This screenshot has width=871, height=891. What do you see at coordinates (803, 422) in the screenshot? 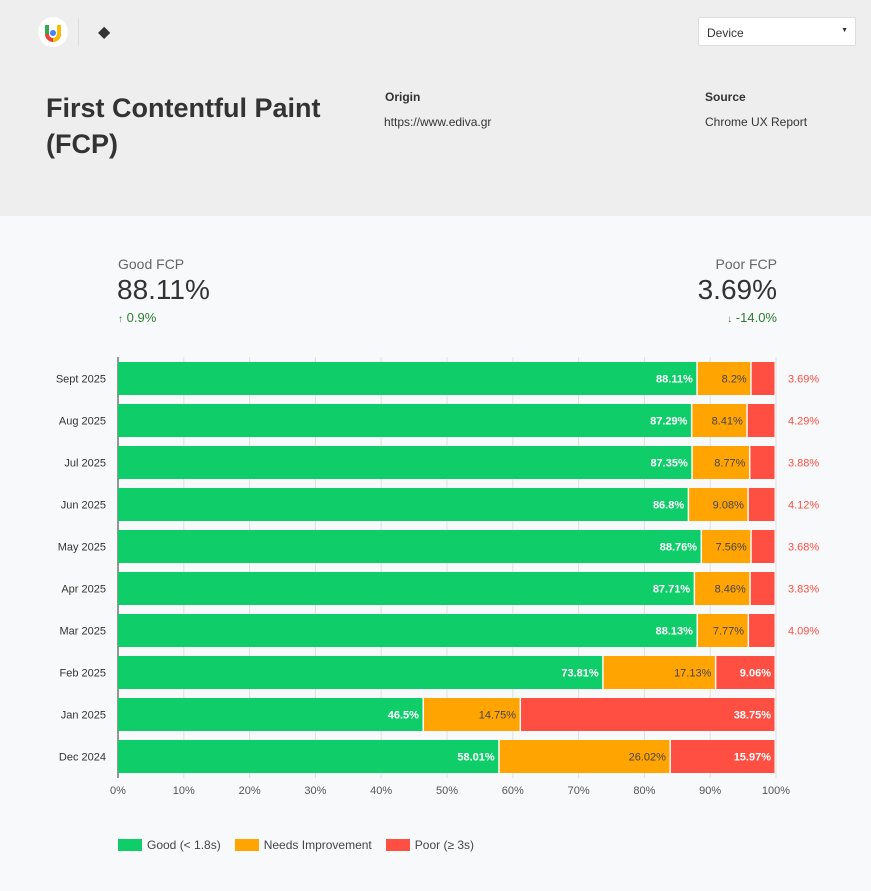
I see `data-label-poor: 4.29%` at bounding box center [803, 422].